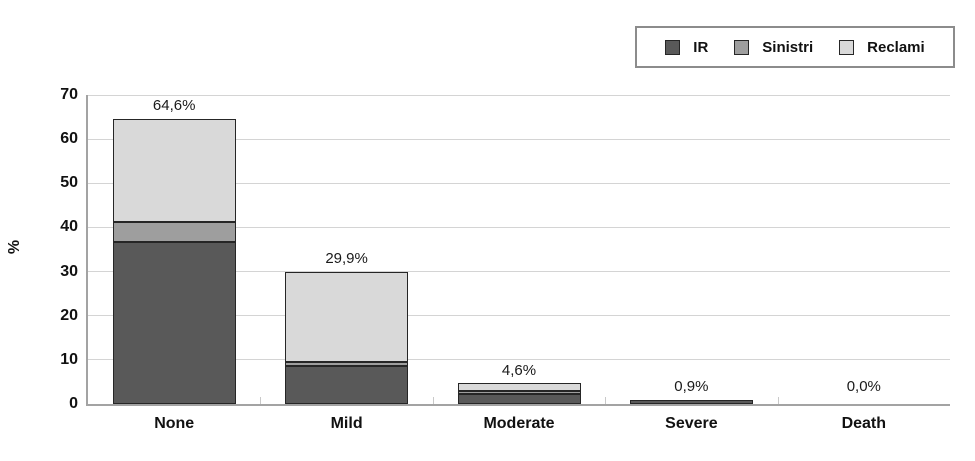 The height and width of the screenshot is (461, 975). I want to click on y-axis-title: %, so click(15, 247).